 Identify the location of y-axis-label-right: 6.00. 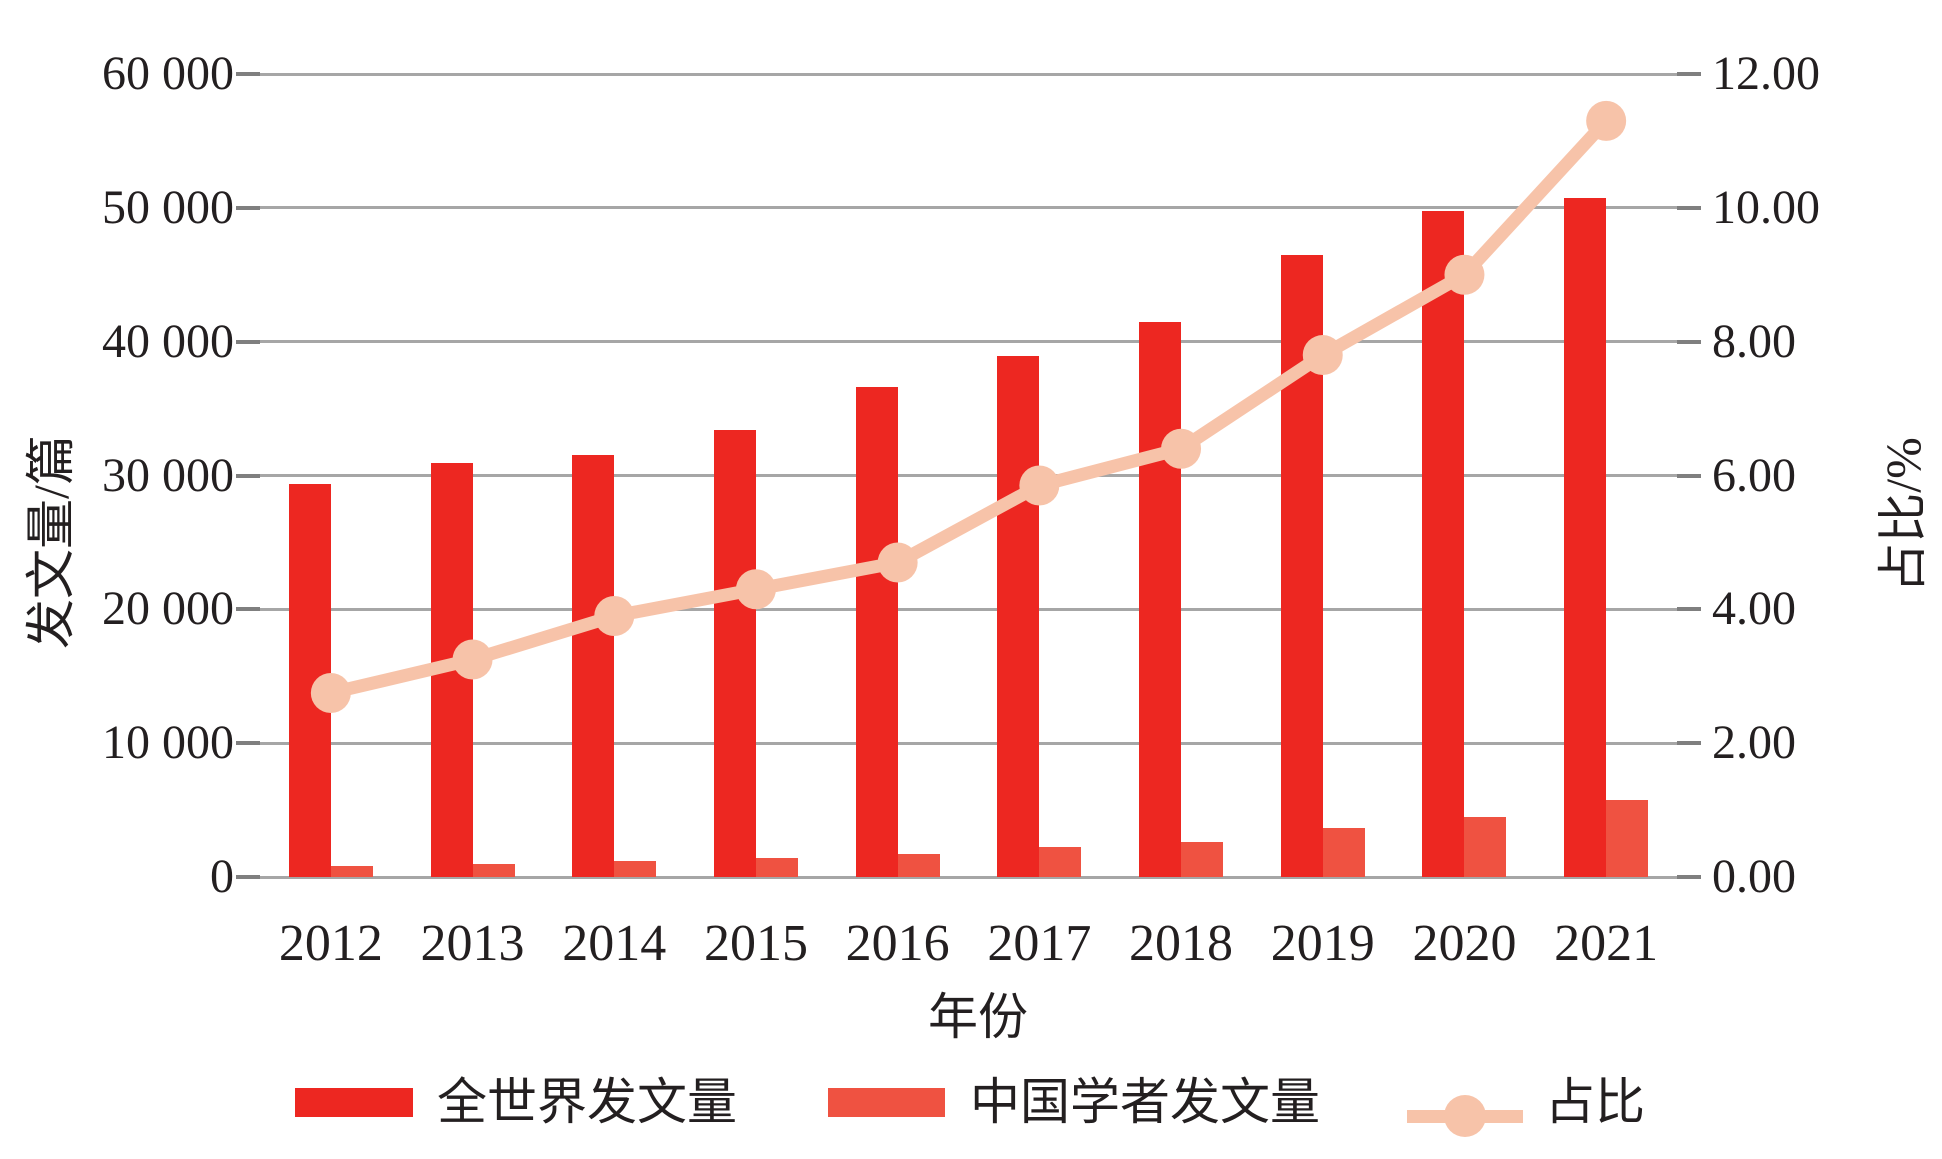
(1754, 475).